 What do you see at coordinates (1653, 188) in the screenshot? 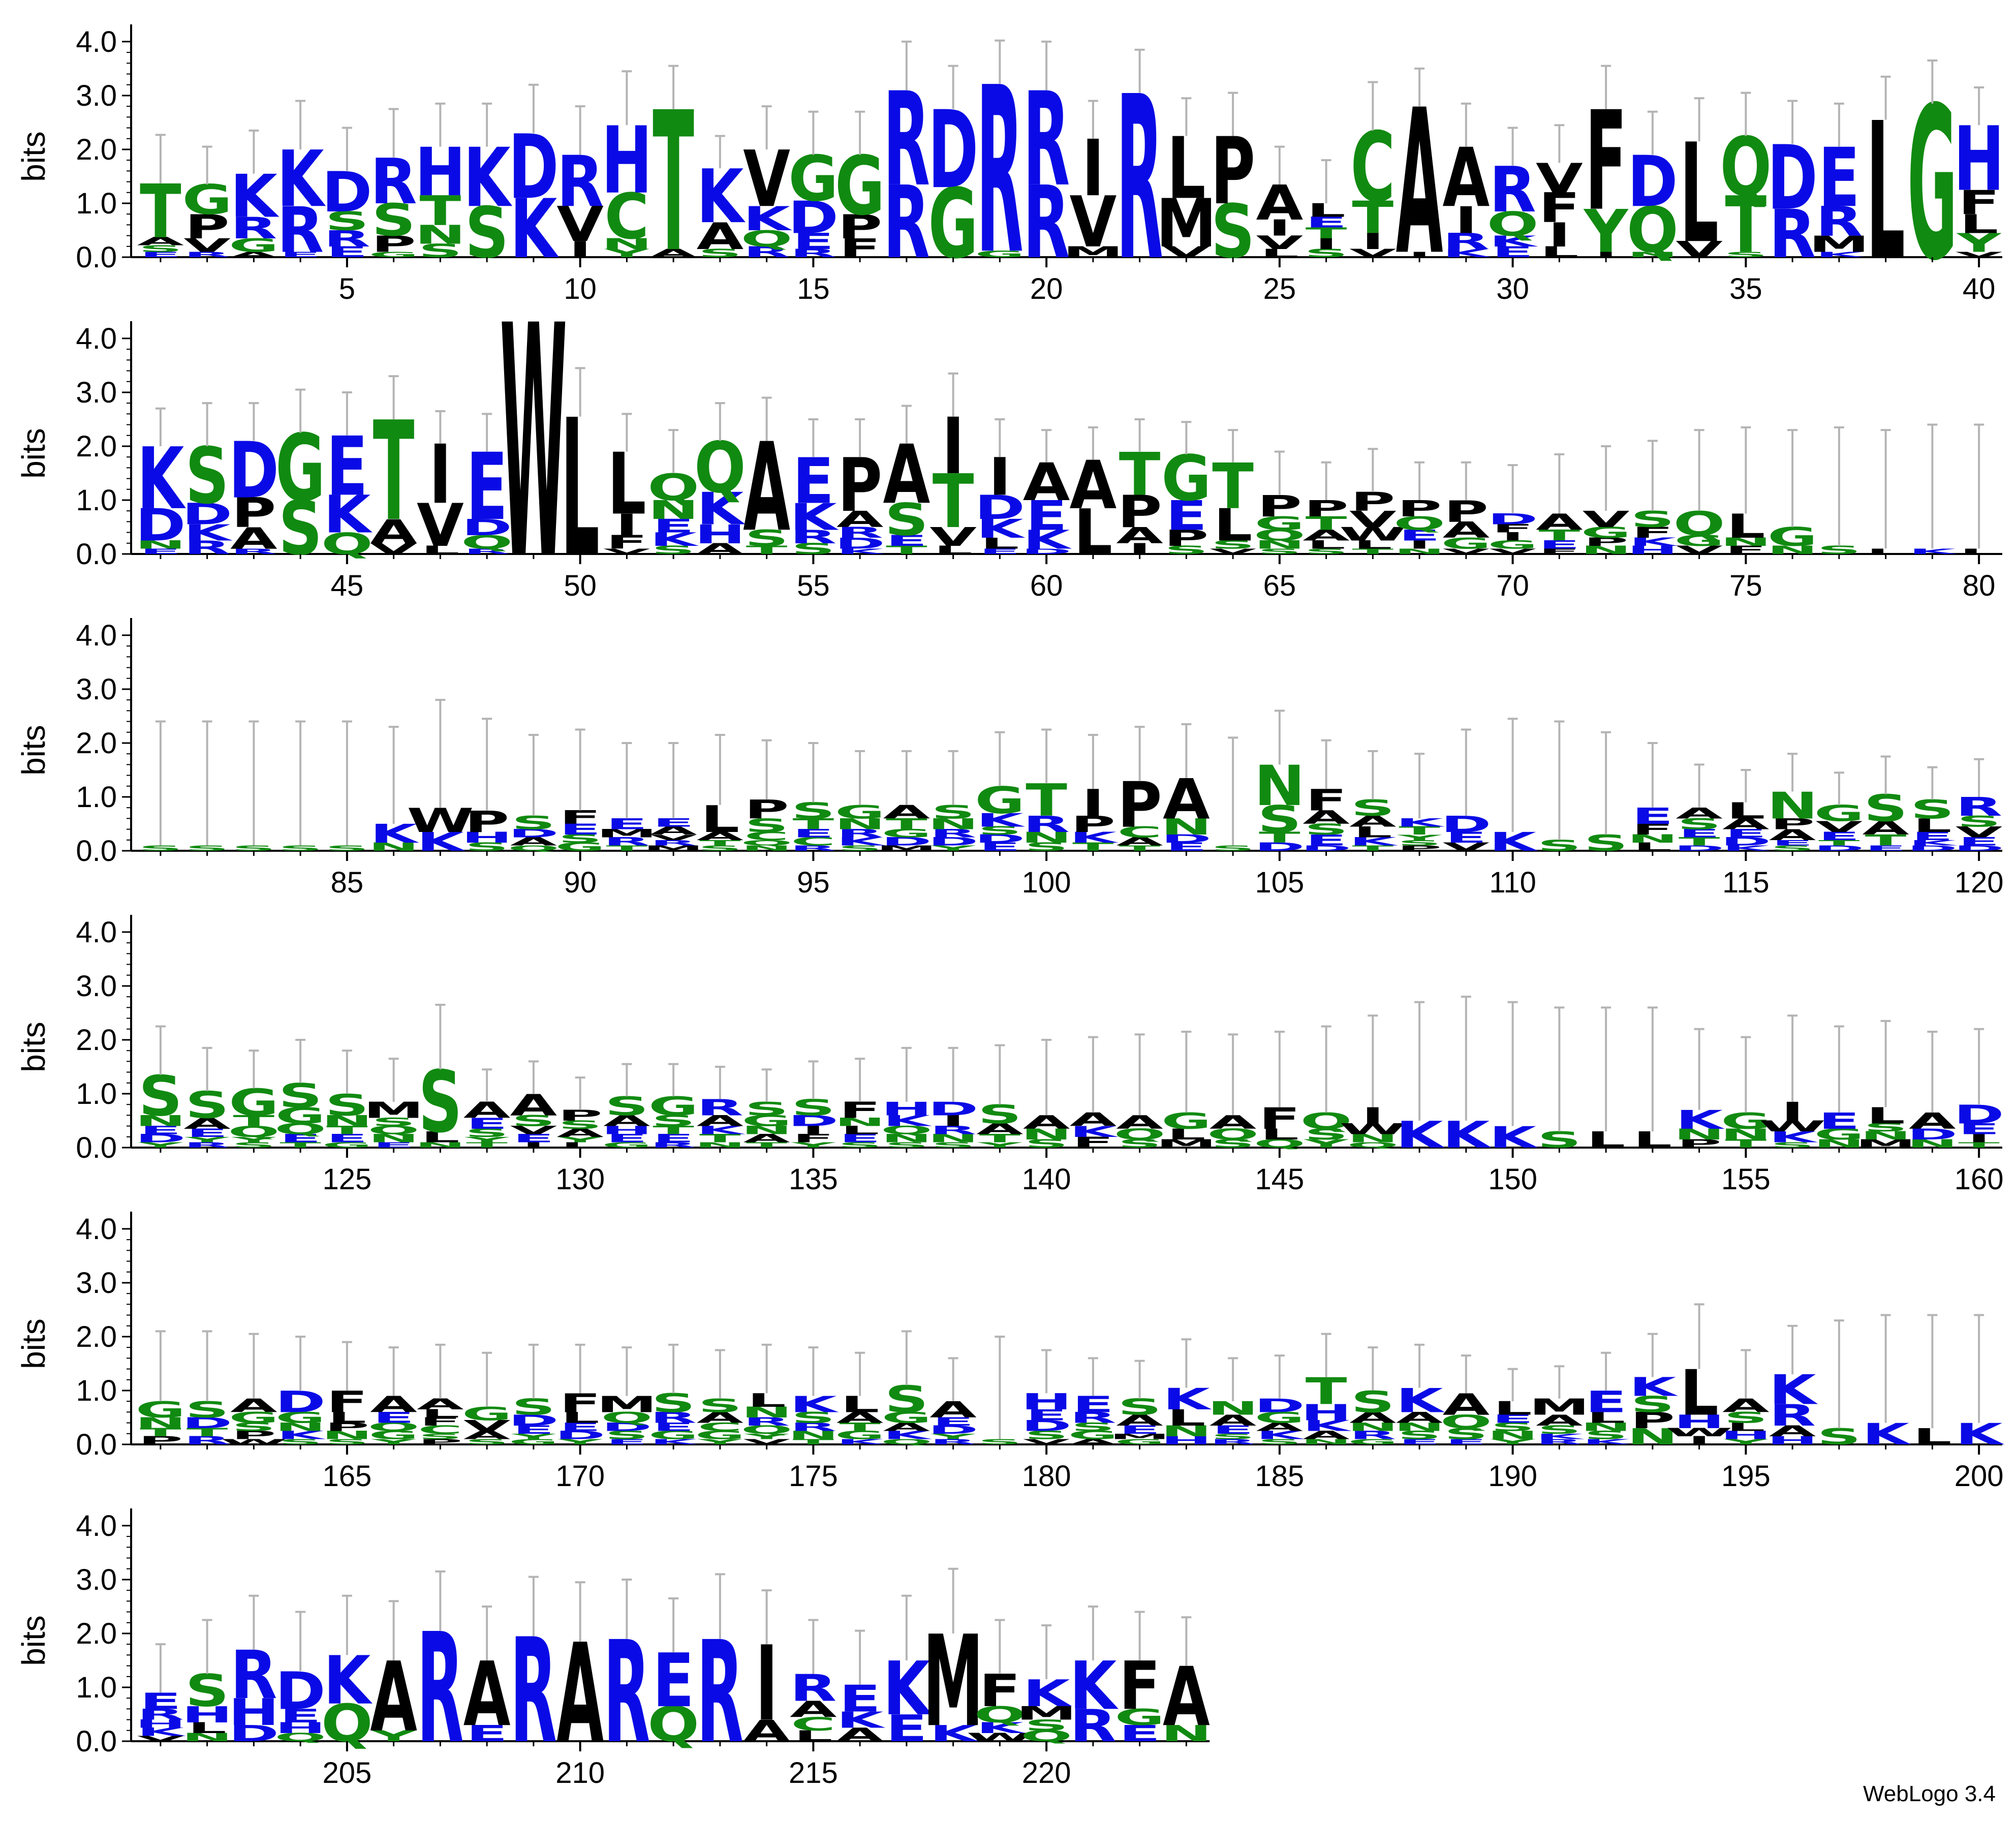
I see `logo-column-33: NQD` at bounding box center [1653, 188].